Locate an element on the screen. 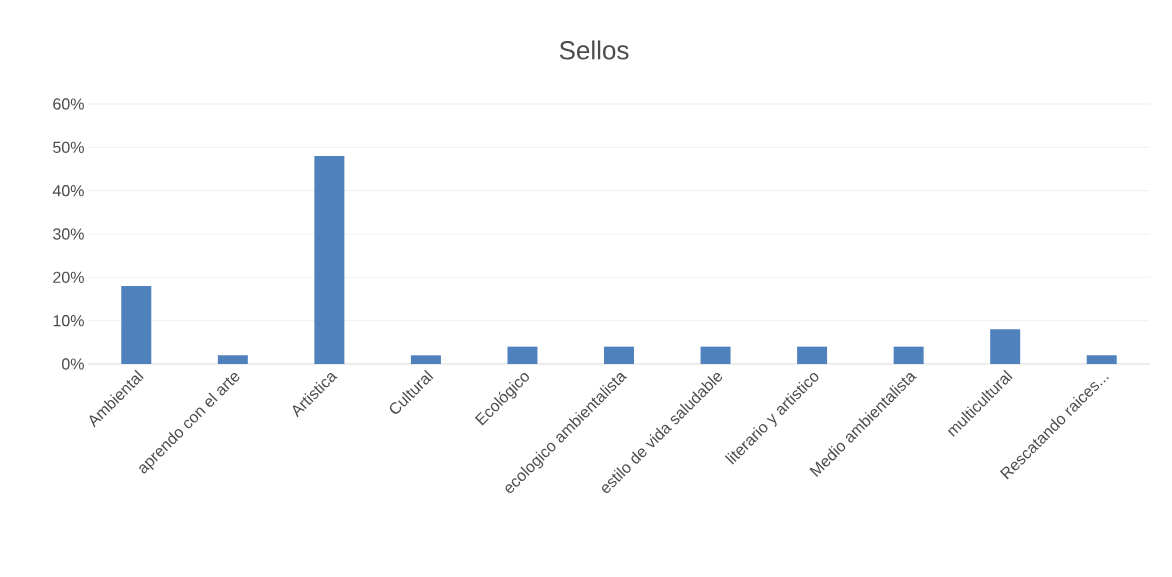 The height and width of the screenshot is (577, 1172). y-tick-label: 20% is located at coordinates (68, 277).